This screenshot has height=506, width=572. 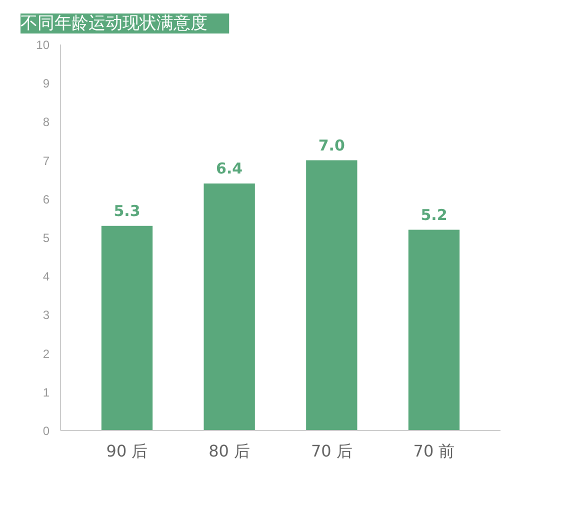 I want to click on y-tick-label: 10, so click(x=43, y=45).